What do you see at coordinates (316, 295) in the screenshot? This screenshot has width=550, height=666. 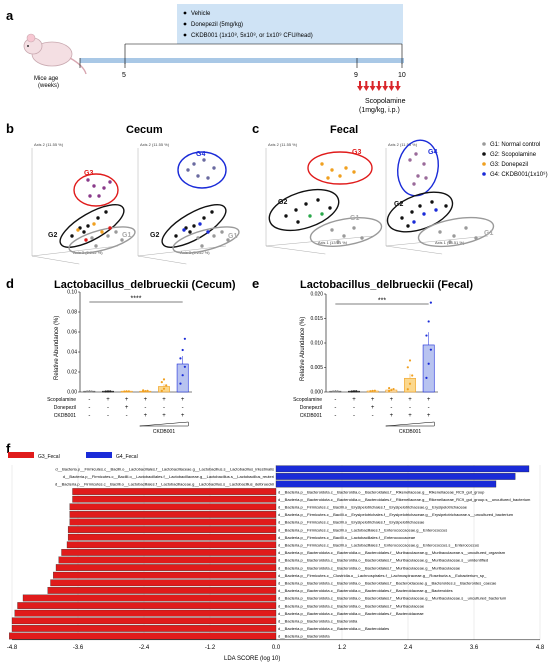 I see `y-tick-label: 0.020` at bounding box center [316, 295].